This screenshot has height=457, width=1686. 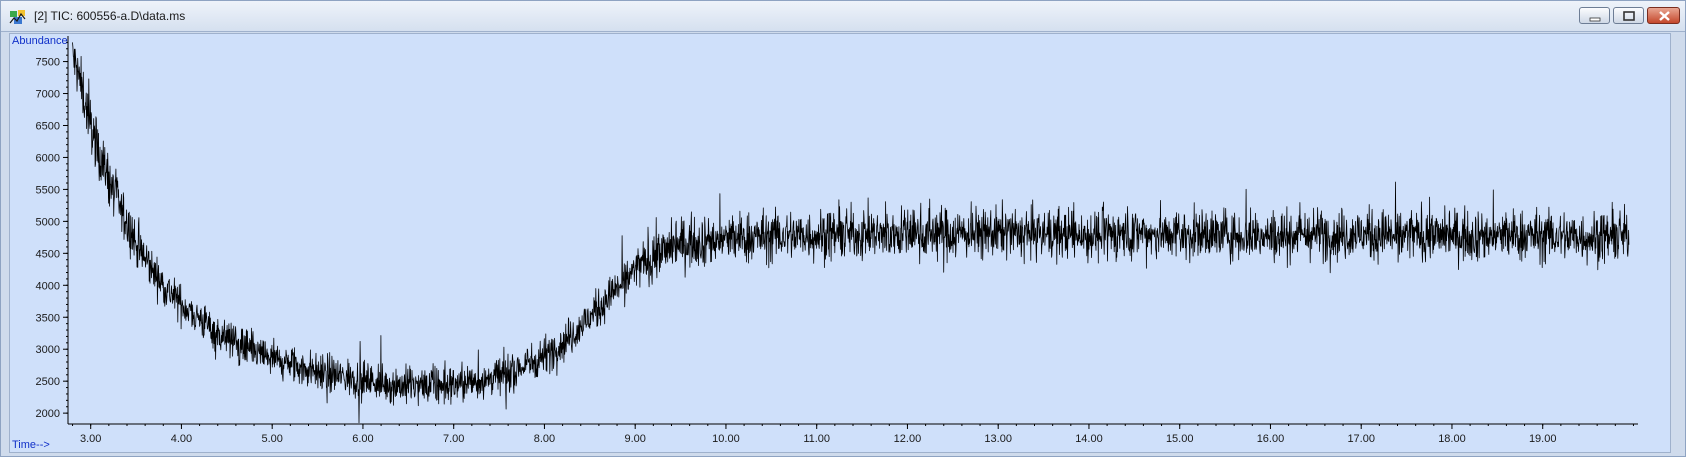 I want to click on x-tick-label: 6.00, so click(x=362, y=439).